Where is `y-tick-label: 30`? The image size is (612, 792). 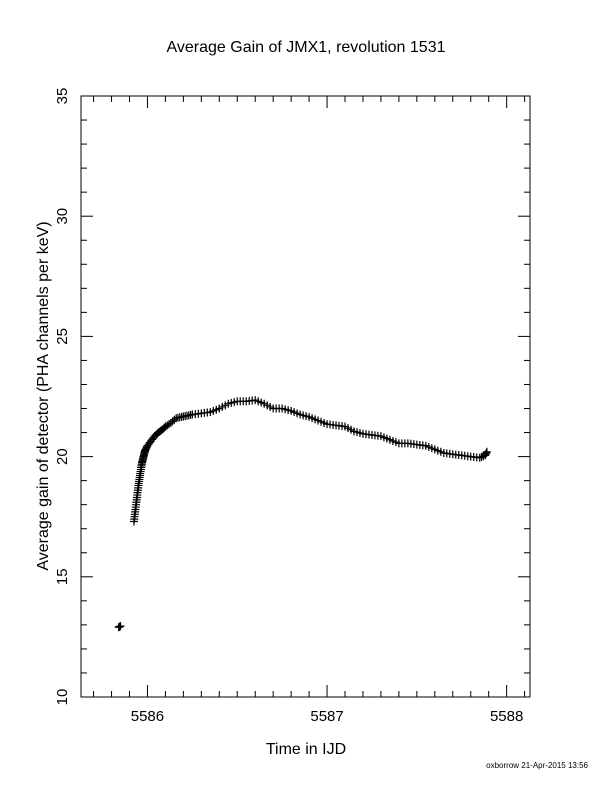
y-tick-label: 30 is located at coordinates (62, 216).